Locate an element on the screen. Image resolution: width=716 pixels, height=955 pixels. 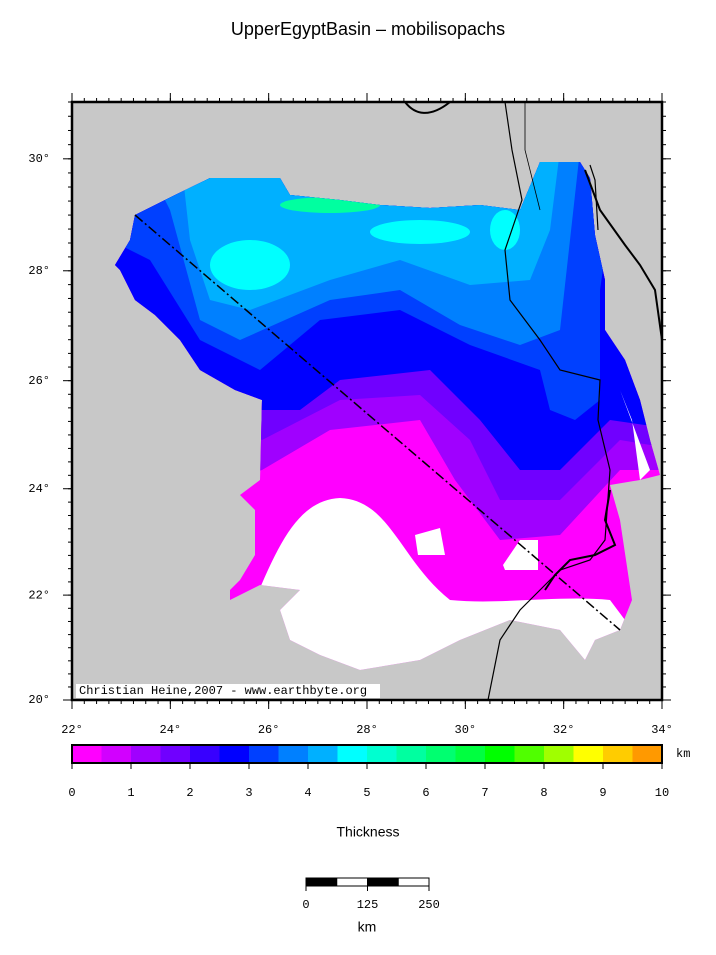
y-tick-label: 22° is located at coordinates (39, 595).